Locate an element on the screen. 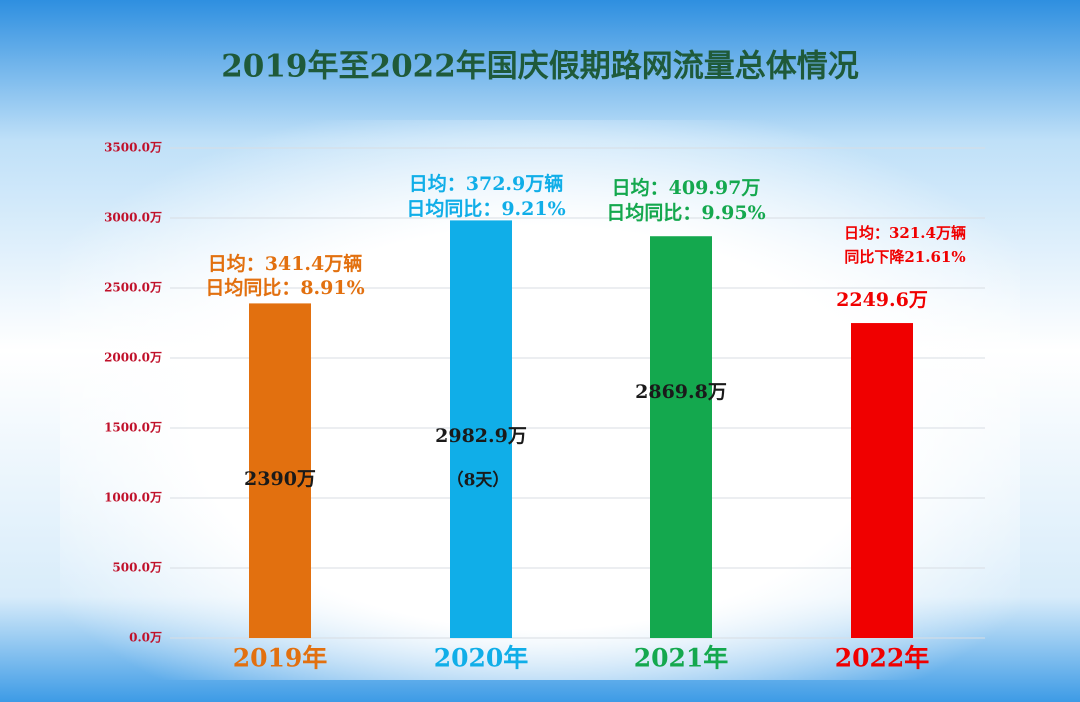 The image size is (1080, 702). bar-note: 同比下降21.61% is located at coordinates (904, 257).